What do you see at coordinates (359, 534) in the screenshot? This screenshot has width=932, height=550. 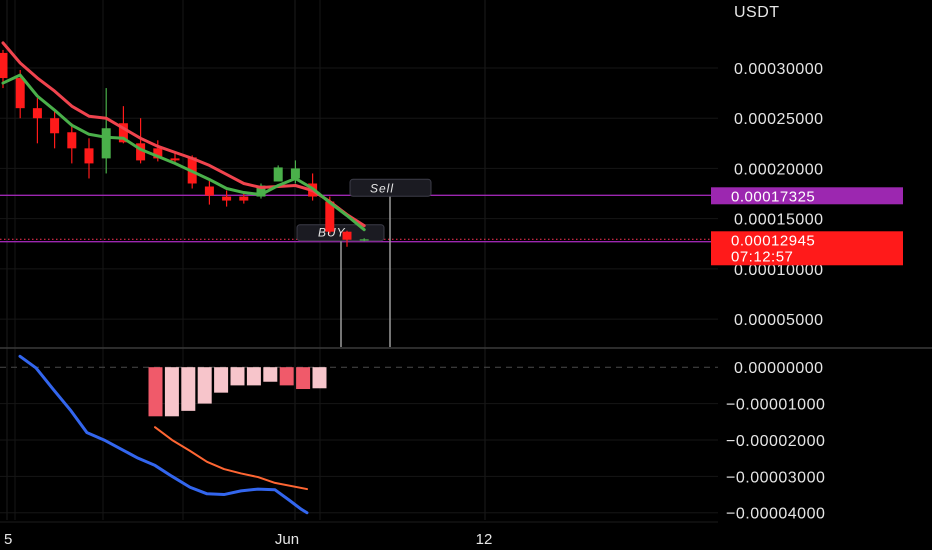 I see `time-axis: 5 Jun 12` at bounding box center [359, 534].